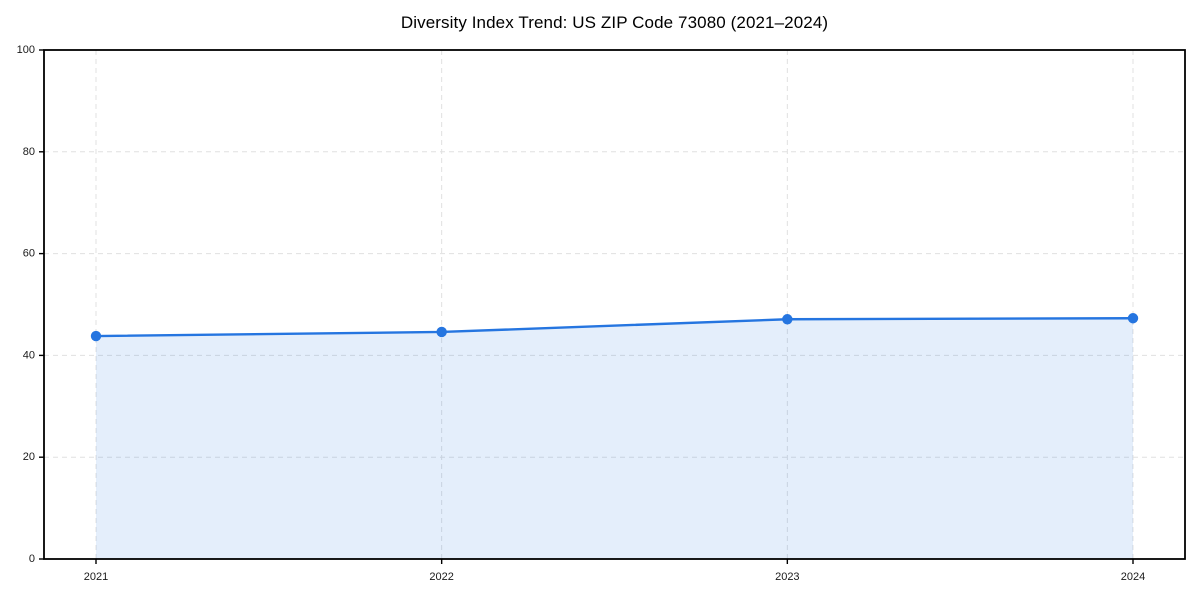 Image resolution: width=1200 pixels, height=600 pixels. I want to click on x-tick-label: 2022, so click(441, 577).